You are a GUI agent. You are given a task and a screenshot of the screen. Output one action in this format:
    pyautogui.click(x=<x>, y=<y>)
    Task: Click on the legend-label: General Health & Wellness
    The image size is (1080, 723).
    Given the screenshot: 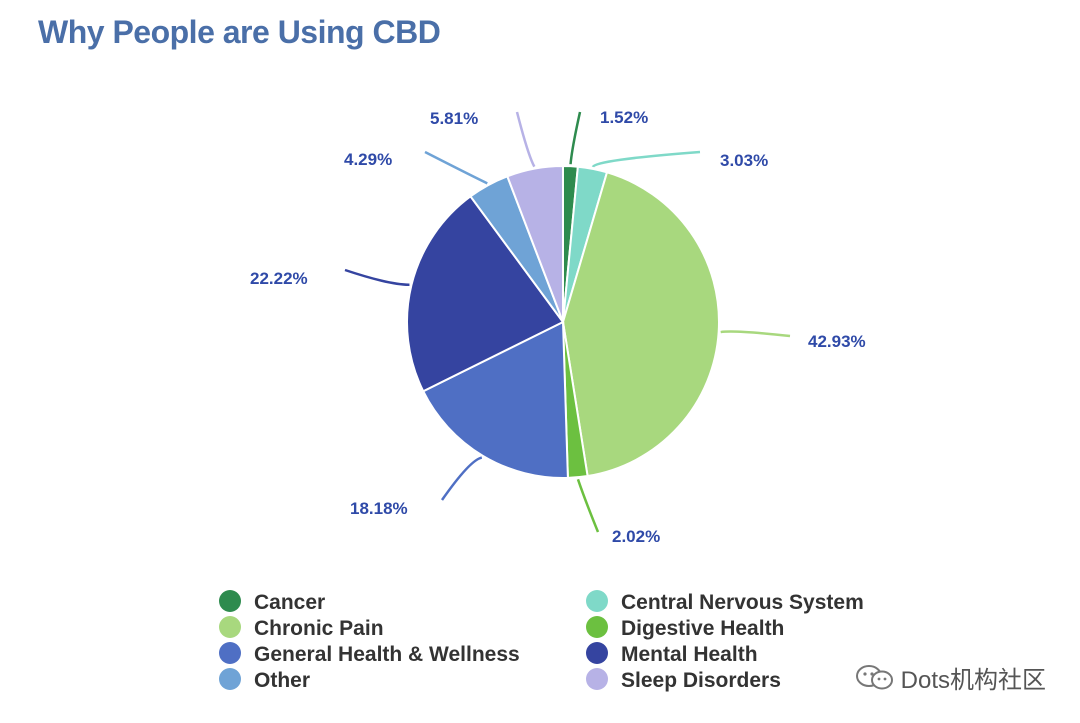 What is the action you would take?
    pyautogui.click(x=387, y=654)
    